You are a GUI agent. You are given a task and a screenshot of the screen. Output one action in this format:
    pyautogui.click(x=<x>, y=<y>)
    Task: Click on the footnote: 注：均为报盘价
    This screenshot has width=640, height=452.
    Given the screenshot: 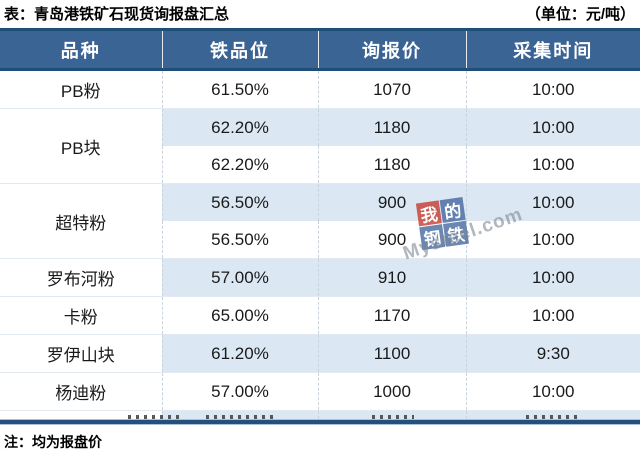 What is the action you would take?
    pyautogui.click(x=53, y=442)
    